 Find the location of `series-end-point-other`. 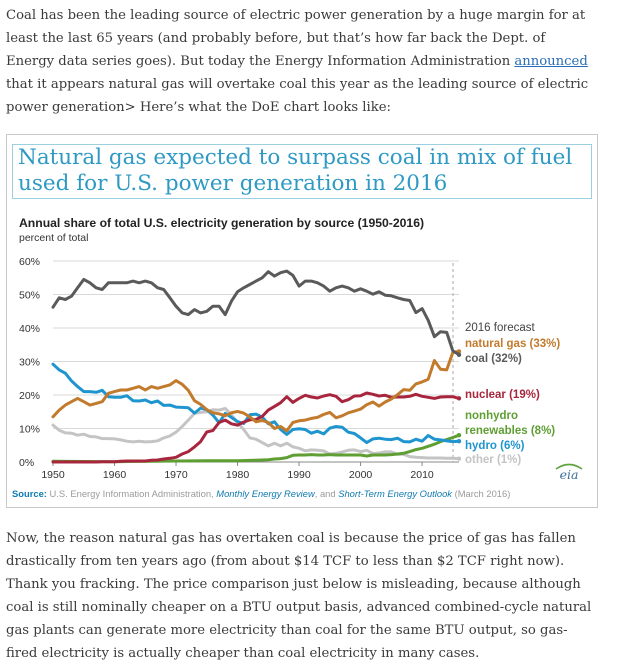

series-end-point-other is located at coordinates (459, 458).